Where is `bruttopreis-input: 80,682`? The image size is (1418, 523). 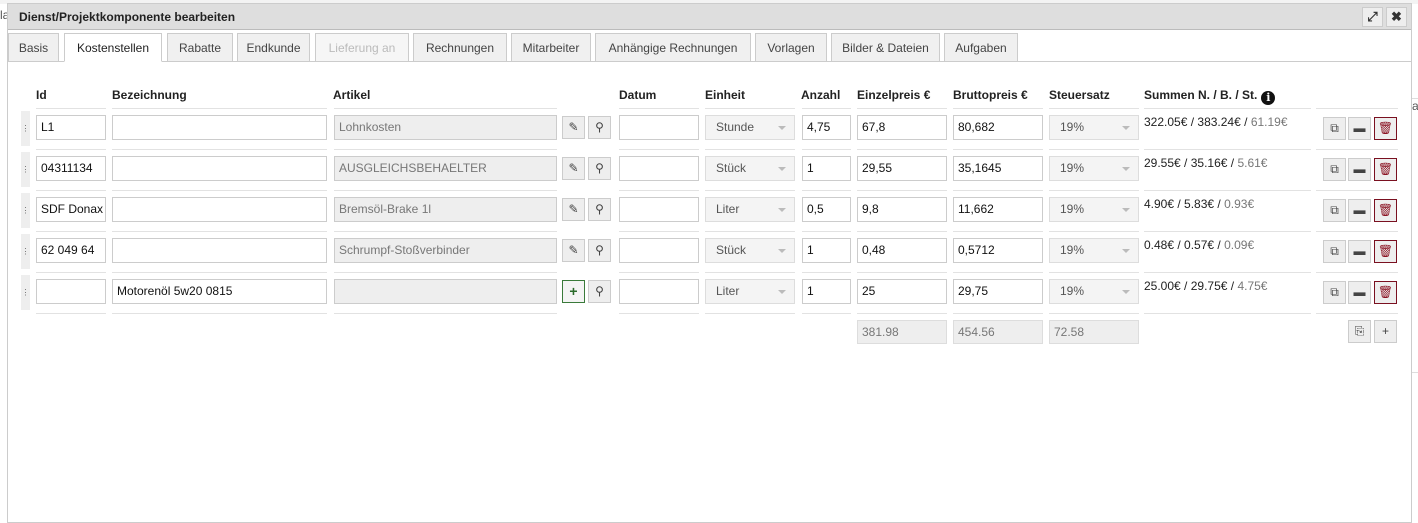
bruttopreis-input: 80,682 is located at coordinates (998, 127).